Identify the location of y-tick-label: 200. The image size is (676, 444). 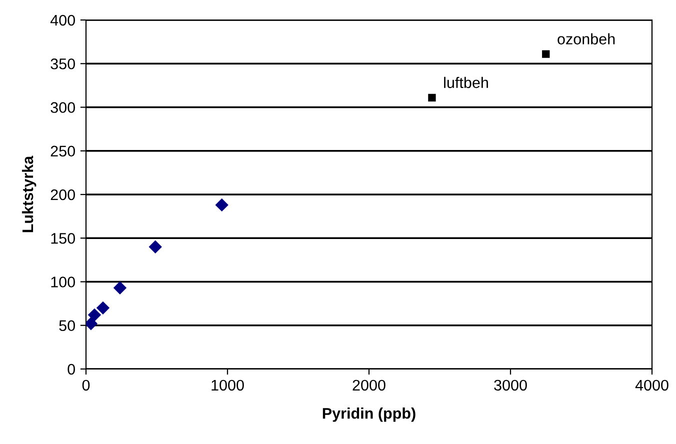
(62, 194).